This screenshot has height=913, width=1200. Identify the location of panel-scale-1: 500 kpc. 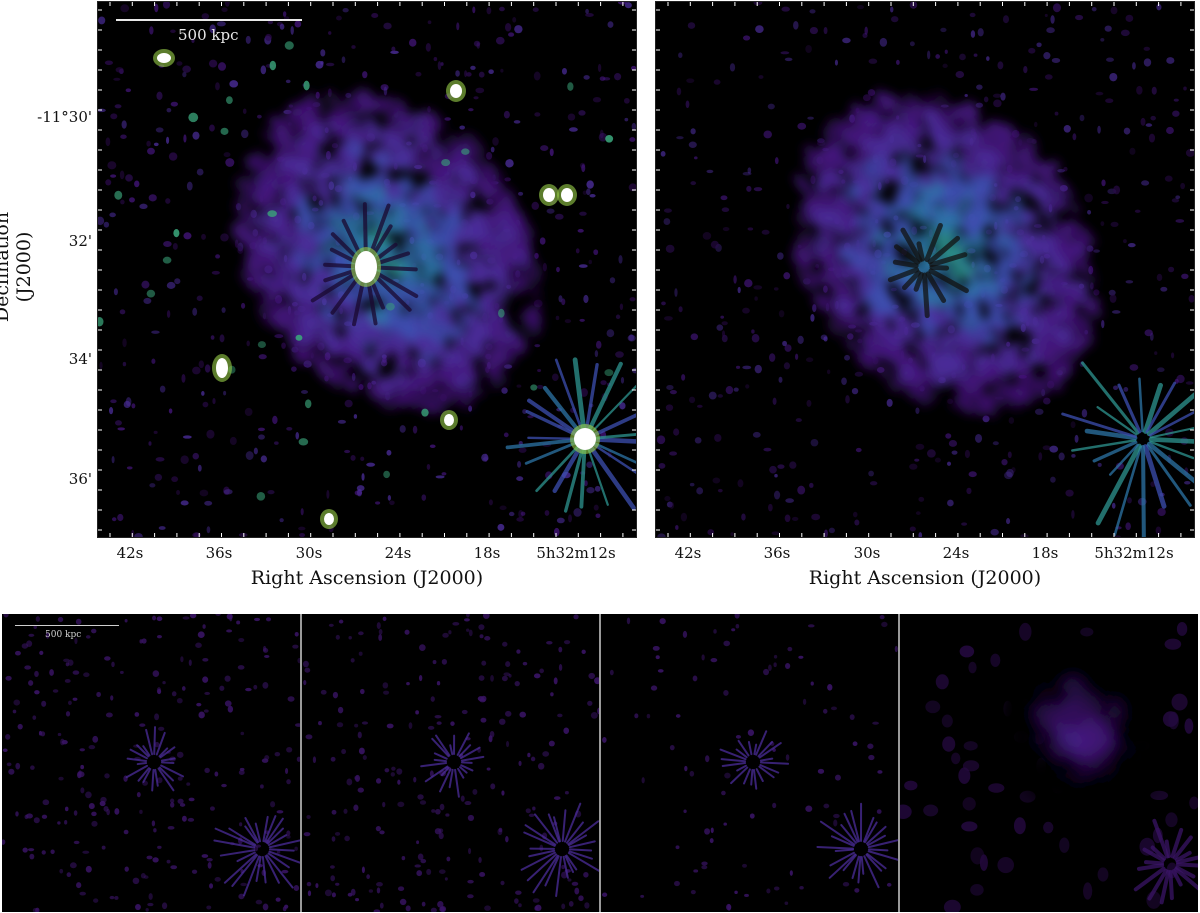
(151, 763).